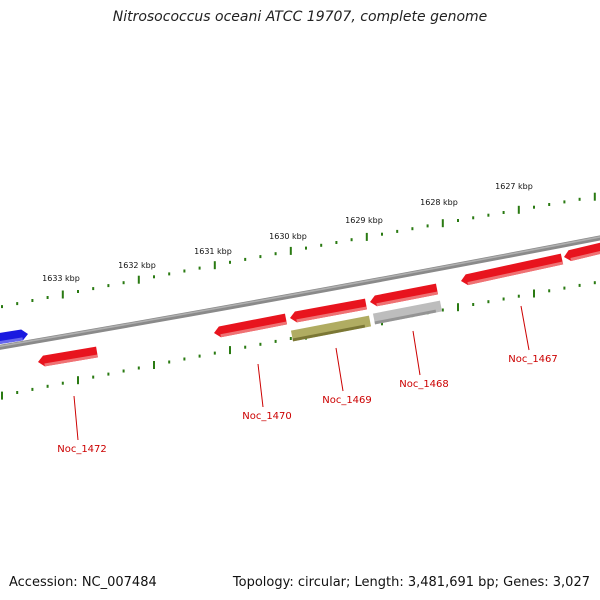 The width and height of the screenshot is (600, 600). I want to click on kbp-label: 1627 kbp, so click(514, 186).